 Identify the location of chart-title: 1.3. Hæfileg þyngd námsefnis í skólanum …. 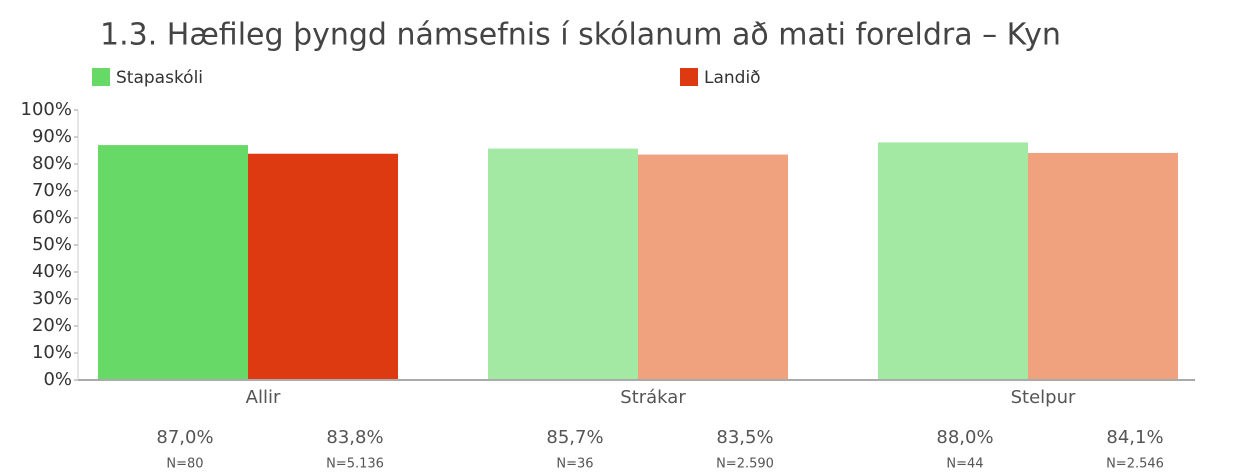
(580, 35).